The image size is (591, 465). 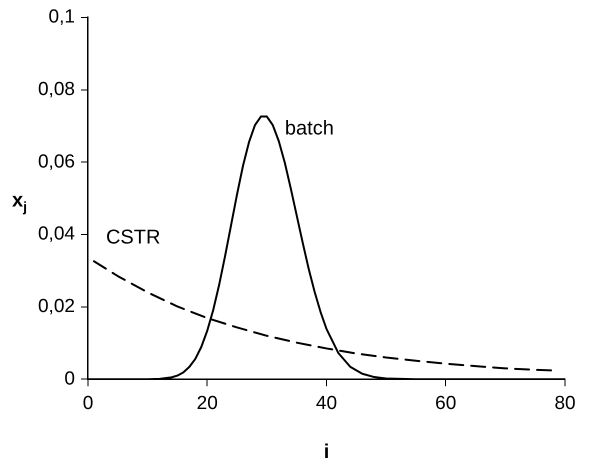 What do you see at coordinates (88, 403) in the screenshot?
I see `x-tick-label: 0` at bounding box center [88, 403].